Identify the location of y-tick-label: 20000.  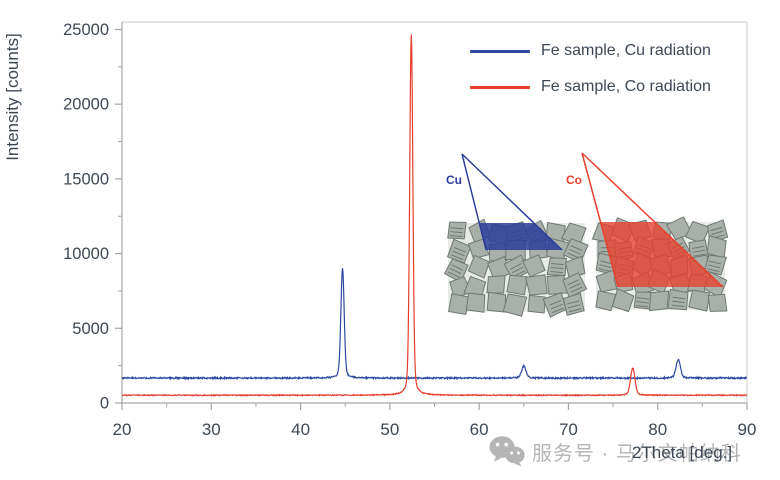
(86, 105).